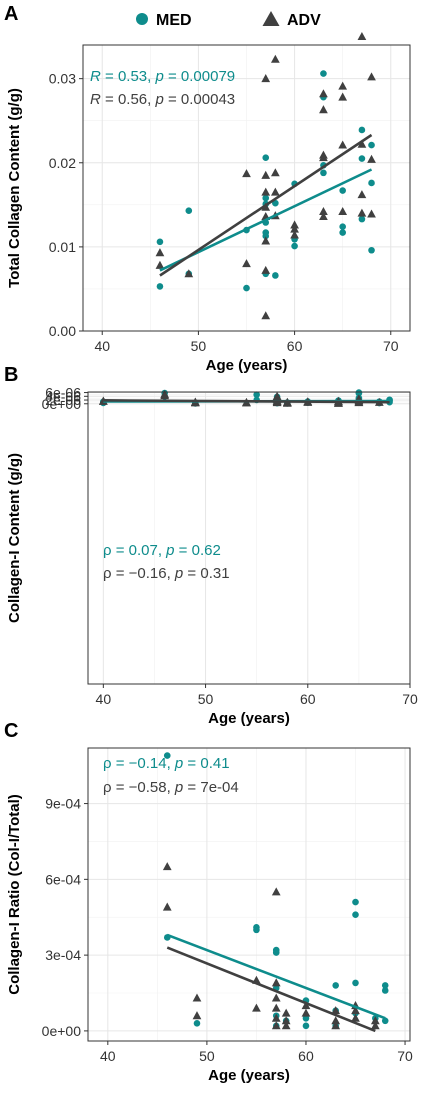 This screenshot has width=429, height=1099. Describe the element at coordinates (11, 731) in the screenshot. I see `panel-c-letter: C` at that location.